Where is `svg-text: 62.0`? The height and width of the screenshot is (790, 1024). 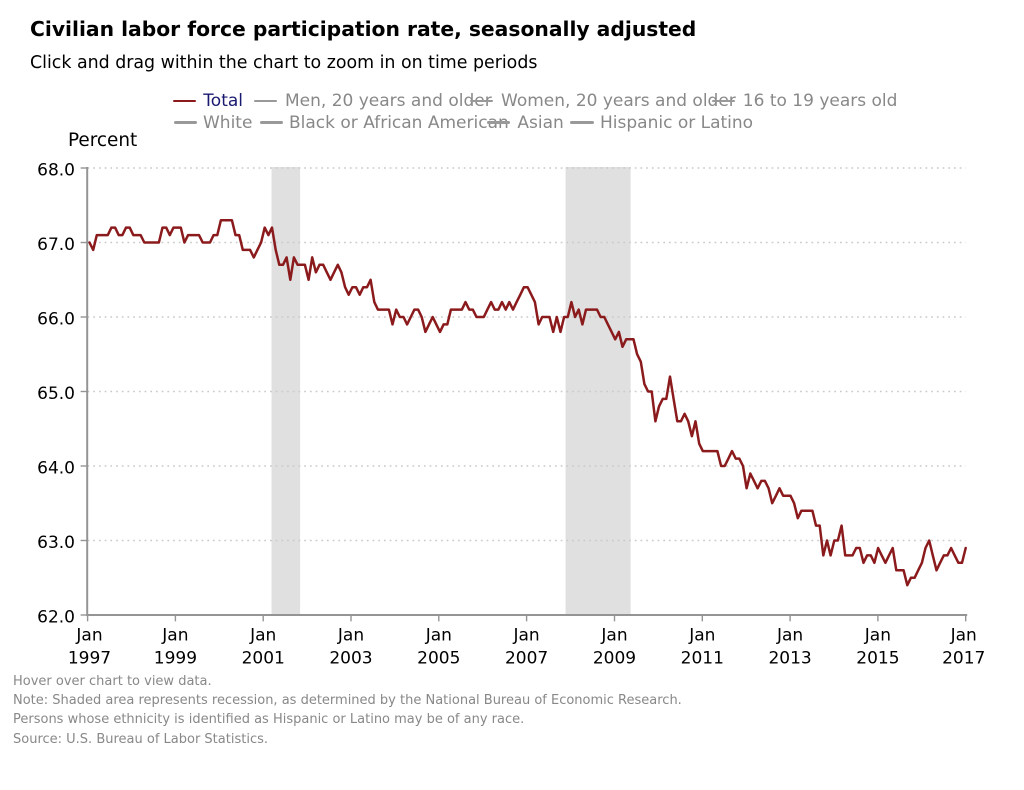 svg-text: 62.0 is located at coordinates (56, 618).